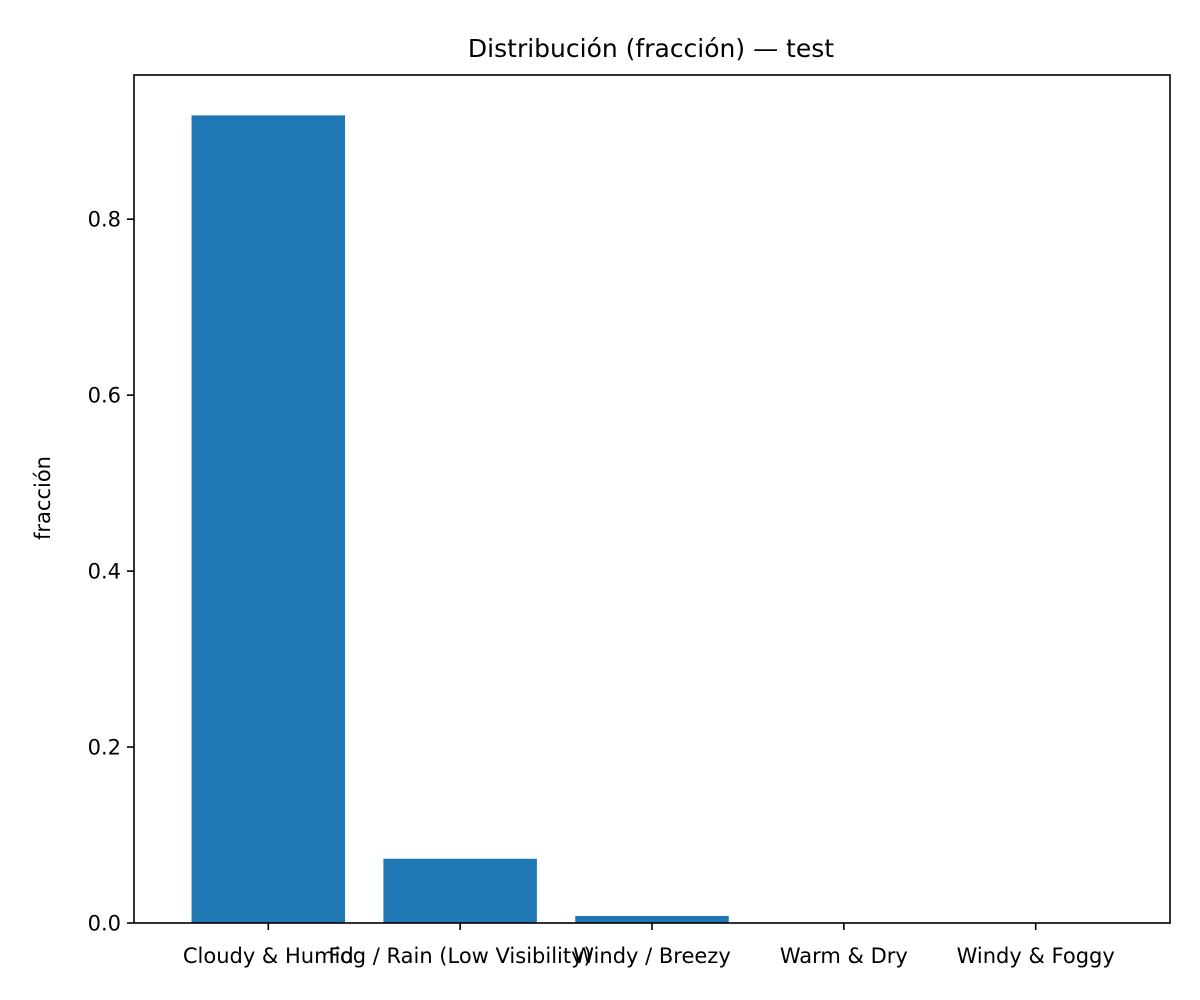  Describe the element at coordinates (1036, 956) in the screenshot. I see `x-tick-label: Windy & Foggy` at that location.